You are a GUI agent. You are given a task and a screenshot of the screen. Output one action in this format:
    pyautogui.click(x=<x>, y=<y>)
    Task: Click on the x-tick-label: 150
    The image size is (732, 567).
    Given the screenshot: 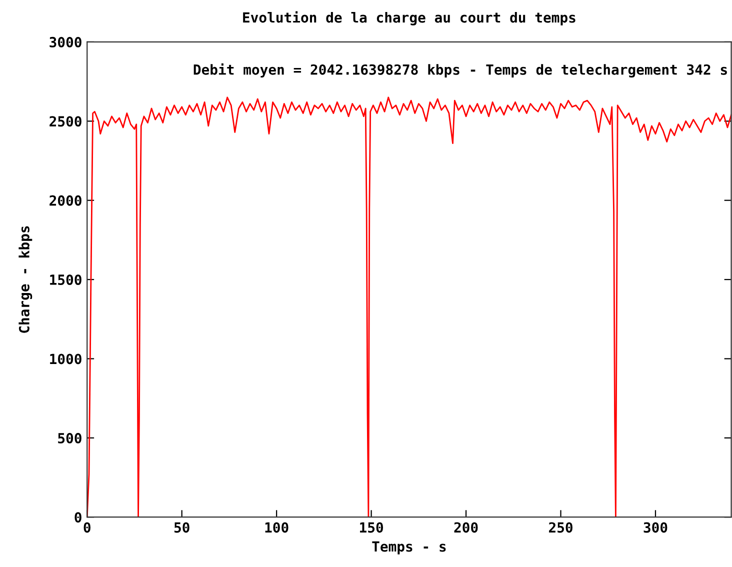 What is the action you would take?
    pyautogui.click(x=372, y=527)
    